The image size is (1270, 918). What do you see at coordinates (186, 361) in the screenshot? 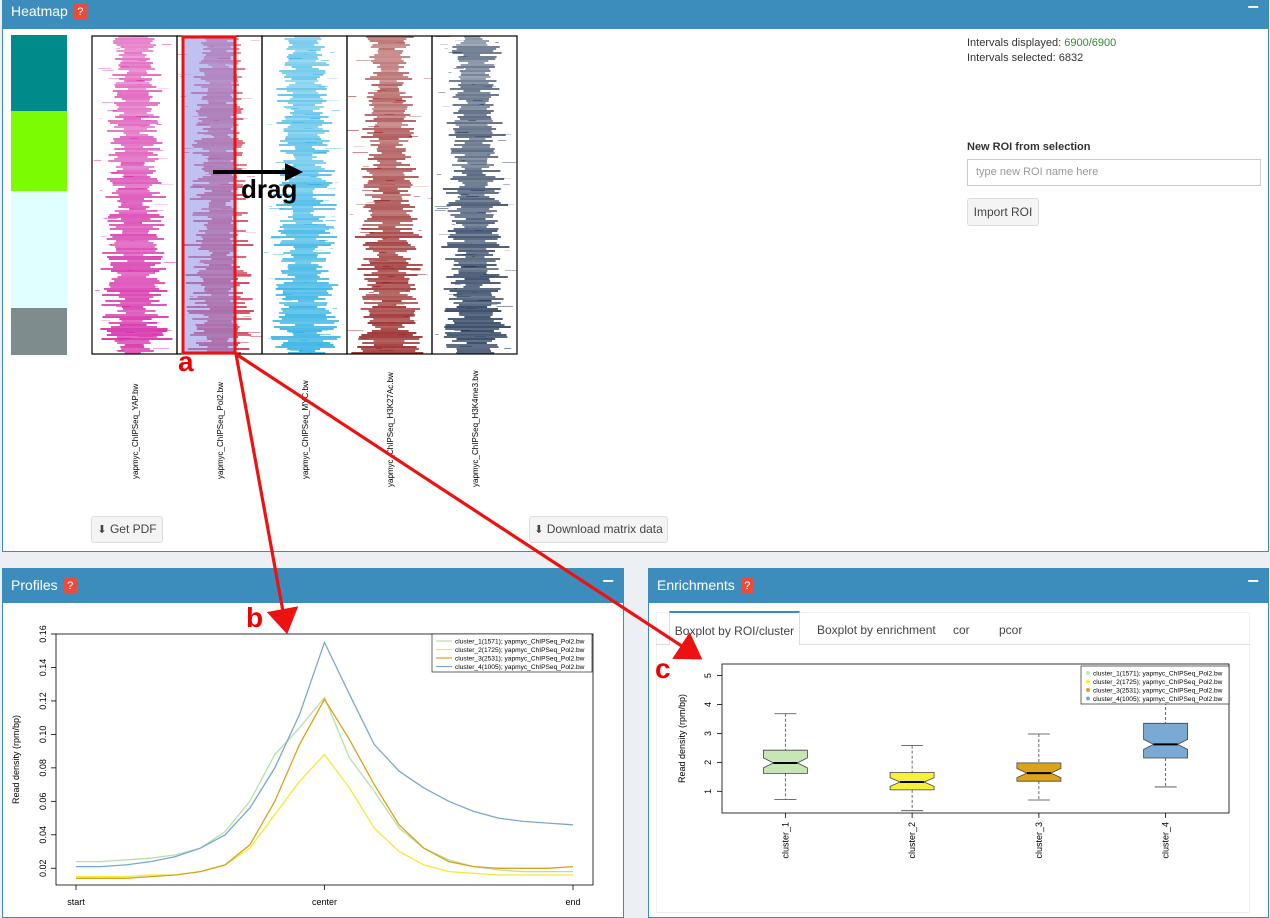
I see `annotation-a: a` at bounding box center [186, 361].